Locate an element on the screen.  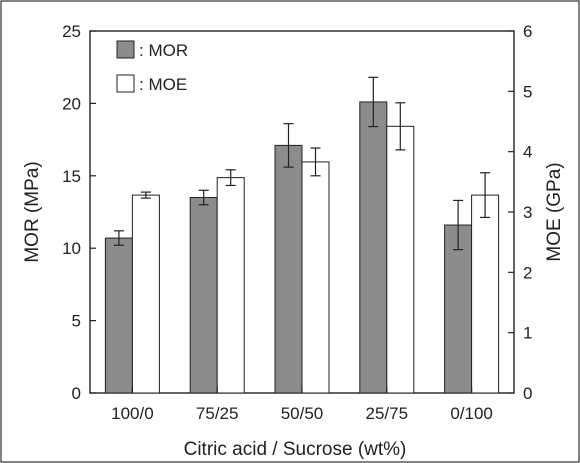
right-tick-label: 0 is located at coordinates (527, 393).